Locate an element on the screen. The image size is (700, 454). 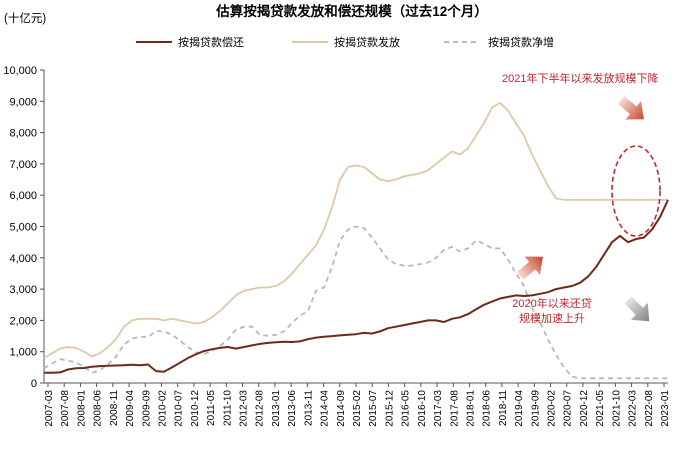
legend-label-issuance: 按揭贷款发放 is located at coordinates (367, 42).